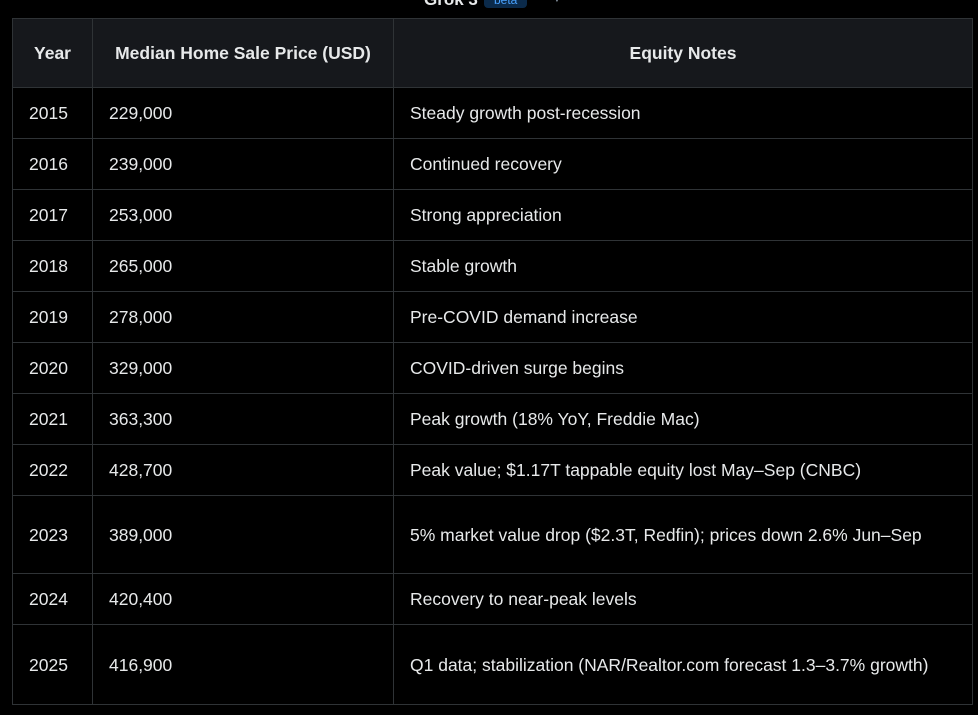  What do you see at coordinates (506, 4) in the screenshot?
I see `beta-badge: beta` at bounding box center [506, 4].